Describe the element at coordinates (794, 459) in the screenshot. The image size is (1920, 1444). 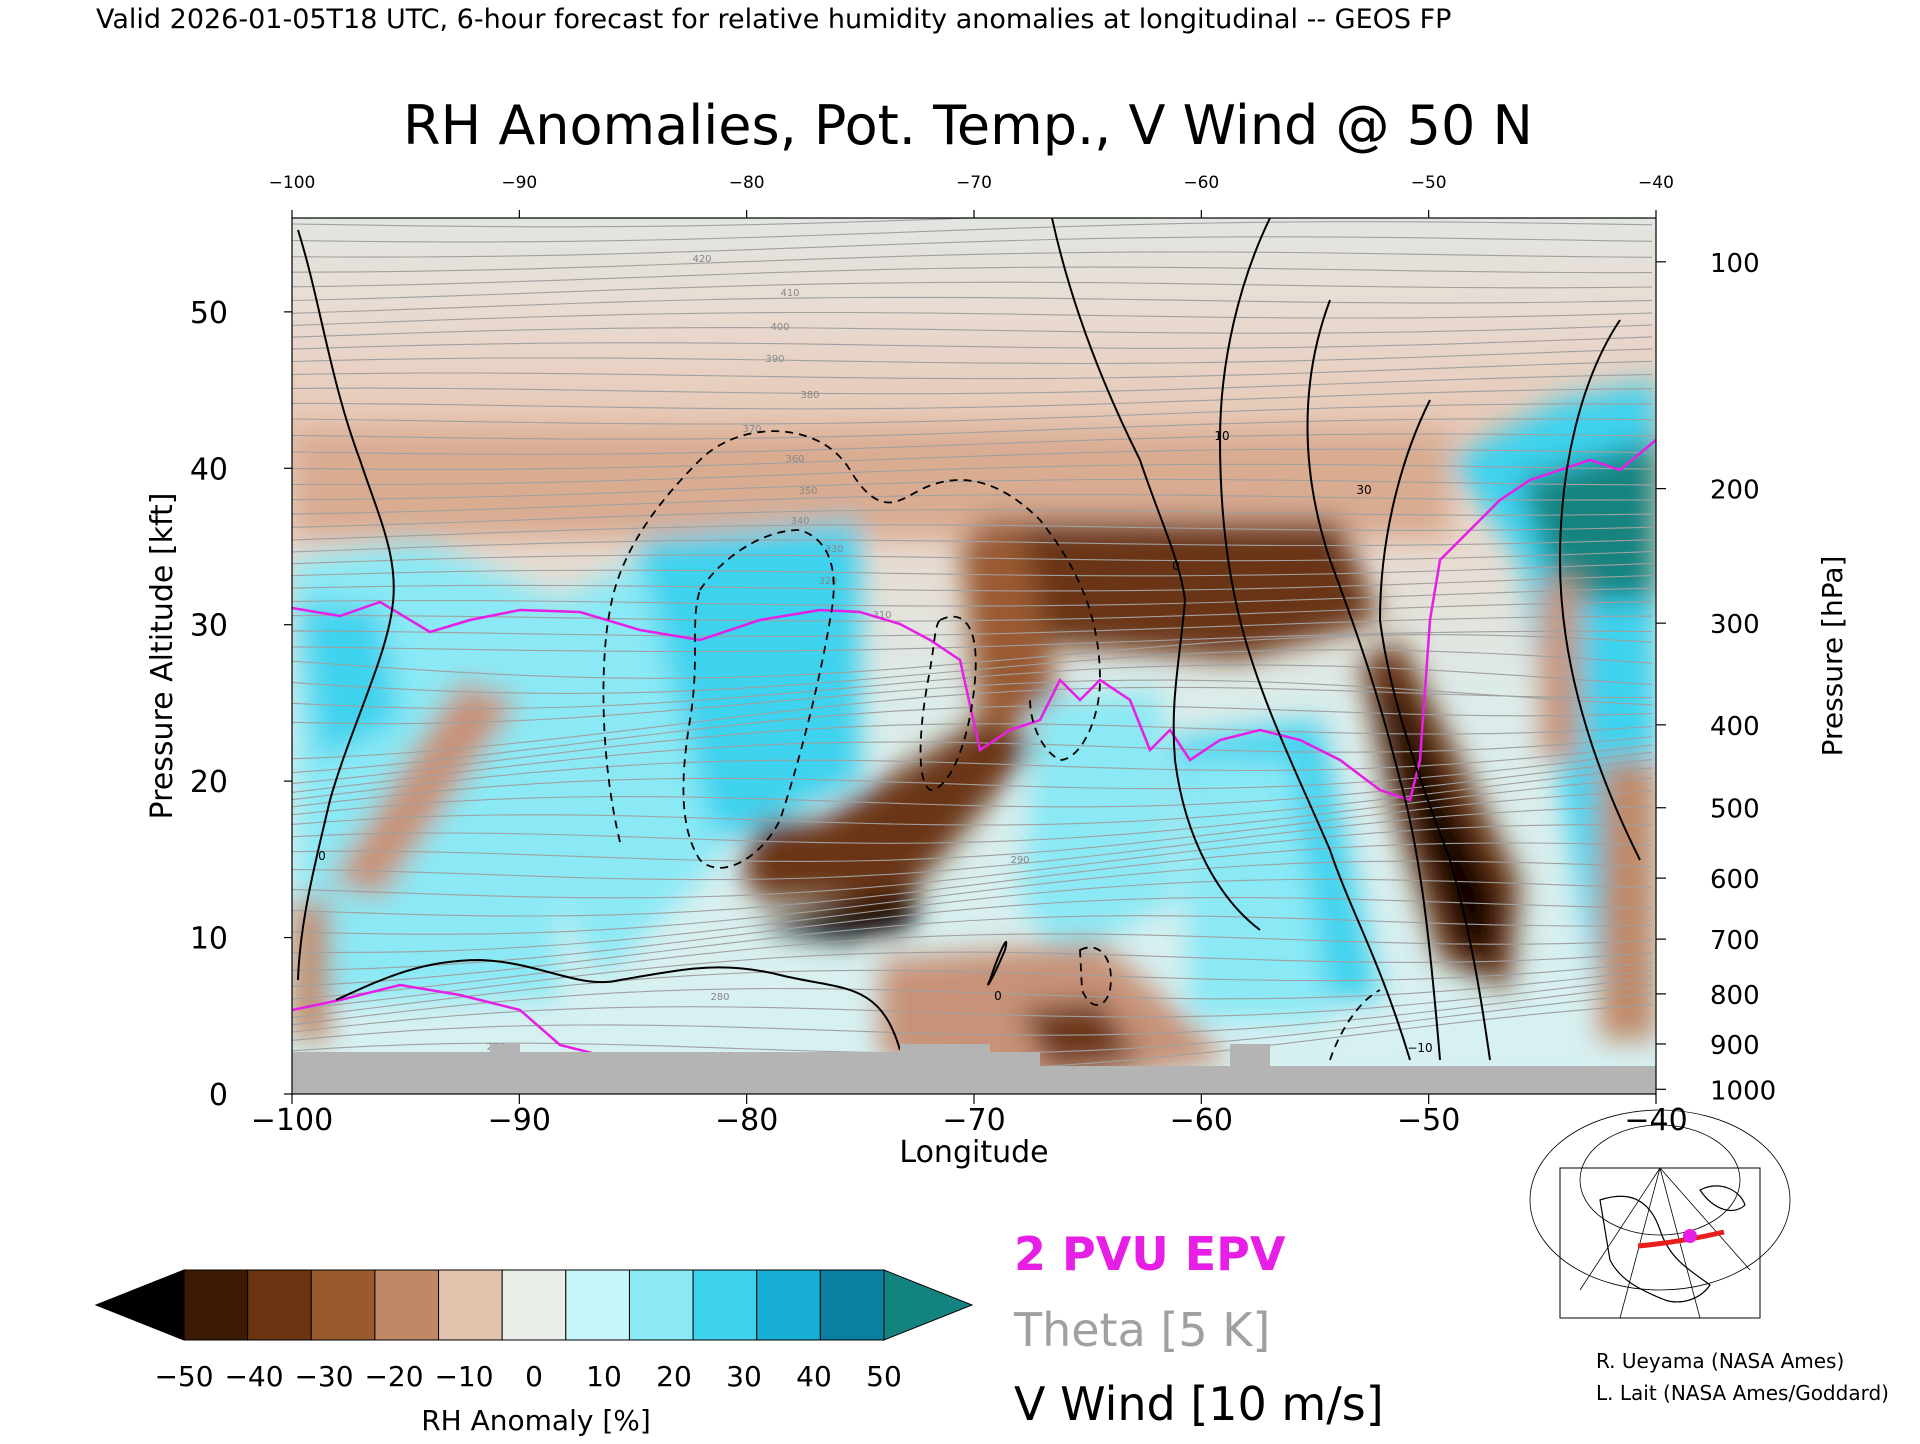
I see `theta-label: 360` at that location.